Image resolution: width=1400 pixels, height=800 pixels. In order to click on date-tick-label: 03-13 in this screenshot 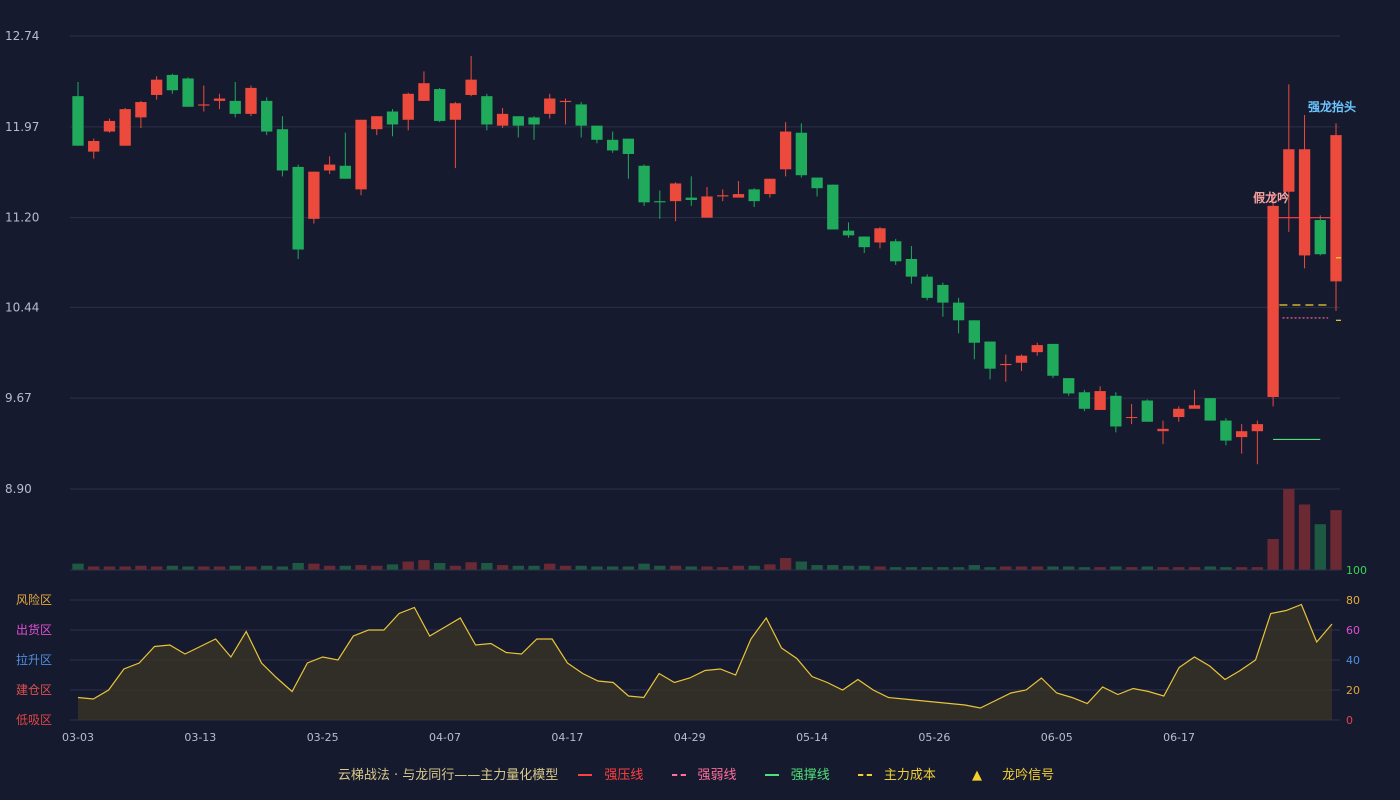, I will do `click(200, 737)`.